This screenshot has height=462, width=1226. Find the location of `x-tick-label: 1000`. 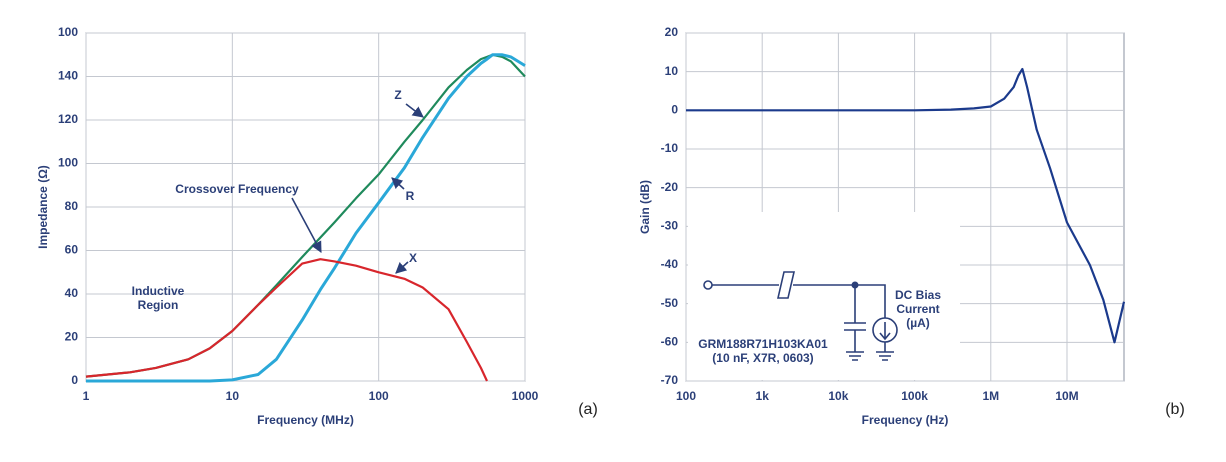

x-tick-label: 1000 is located at coordinates (525, 396).